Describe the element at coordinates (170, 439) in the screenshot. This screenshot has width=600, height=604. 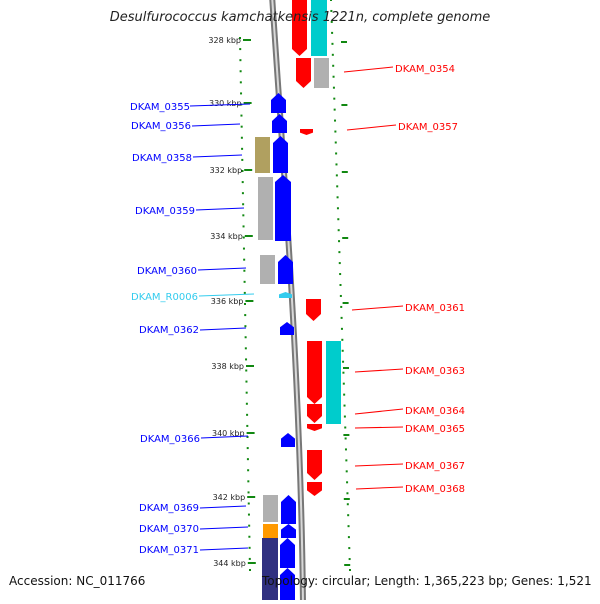
I see `gene-label: DKAM_0366` at that location.